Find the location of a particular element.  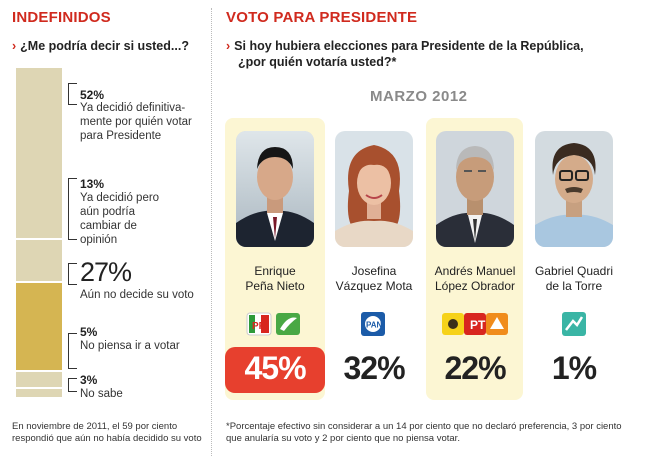

desc-not-voting: No piensa ir a votar is located at coordinates (130, 346).